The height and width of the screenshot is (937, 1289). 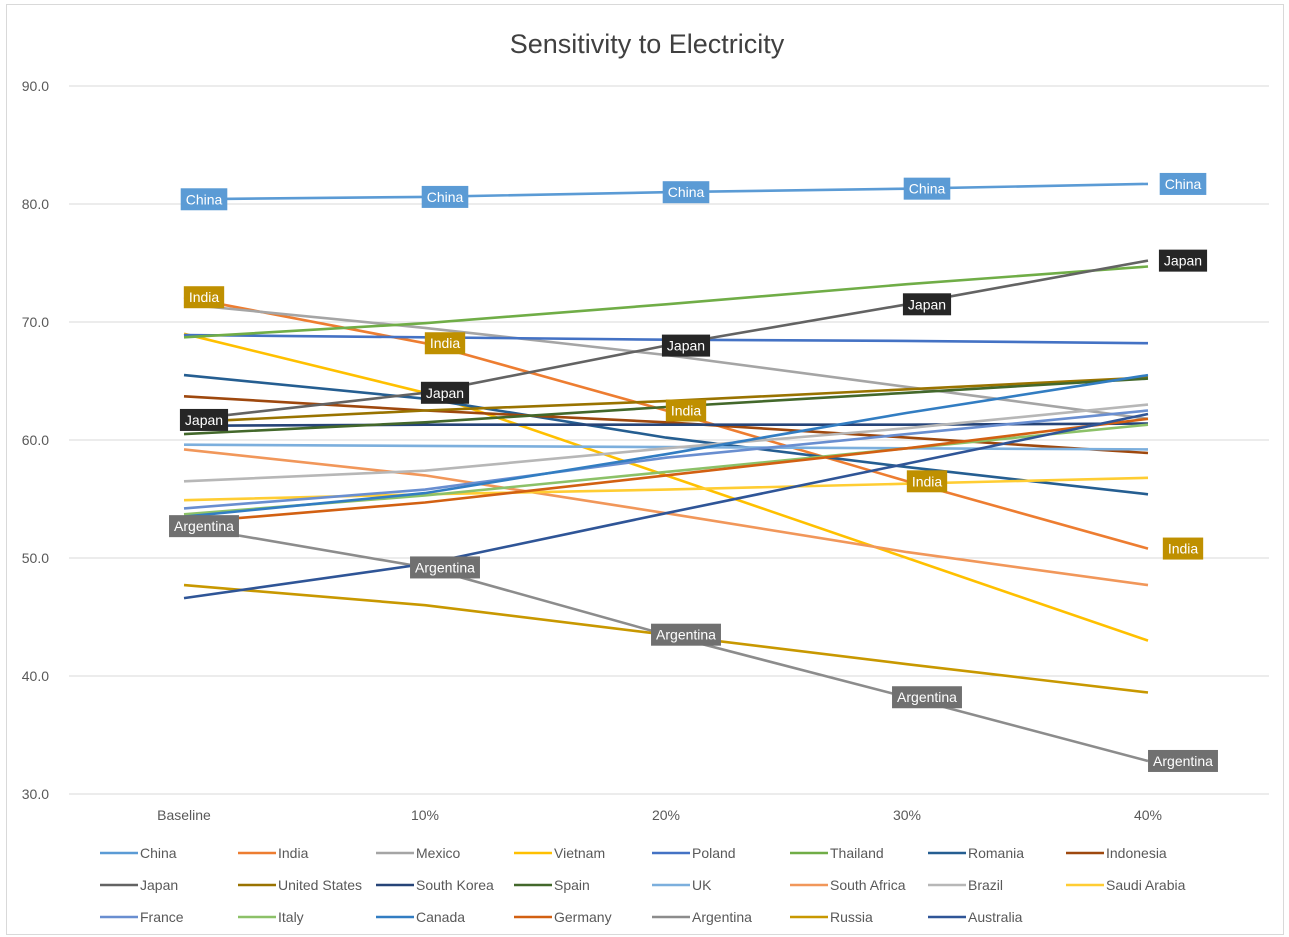 I want to click on legend-item-china: China, so click(x=138, y=853).